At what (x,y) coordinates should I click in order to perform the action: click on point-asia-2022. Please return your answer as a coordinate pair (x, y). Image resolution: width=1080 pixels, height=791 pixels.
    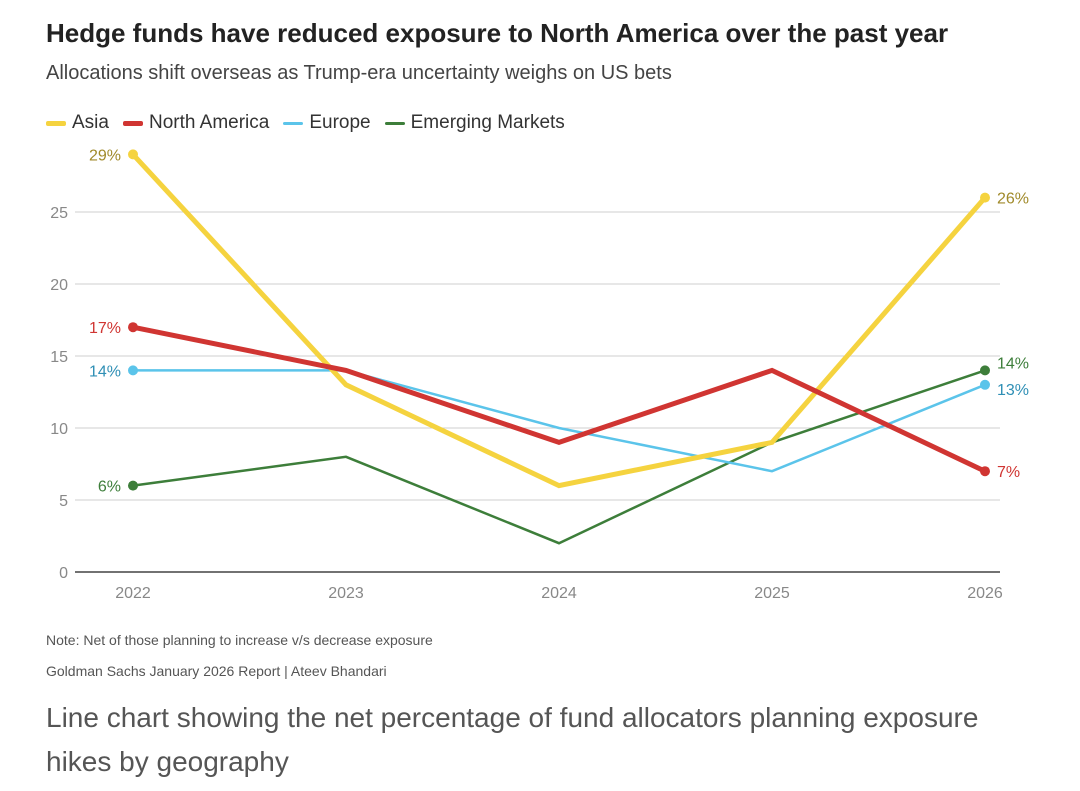
    Looking at the image, I should click on (133, 154).